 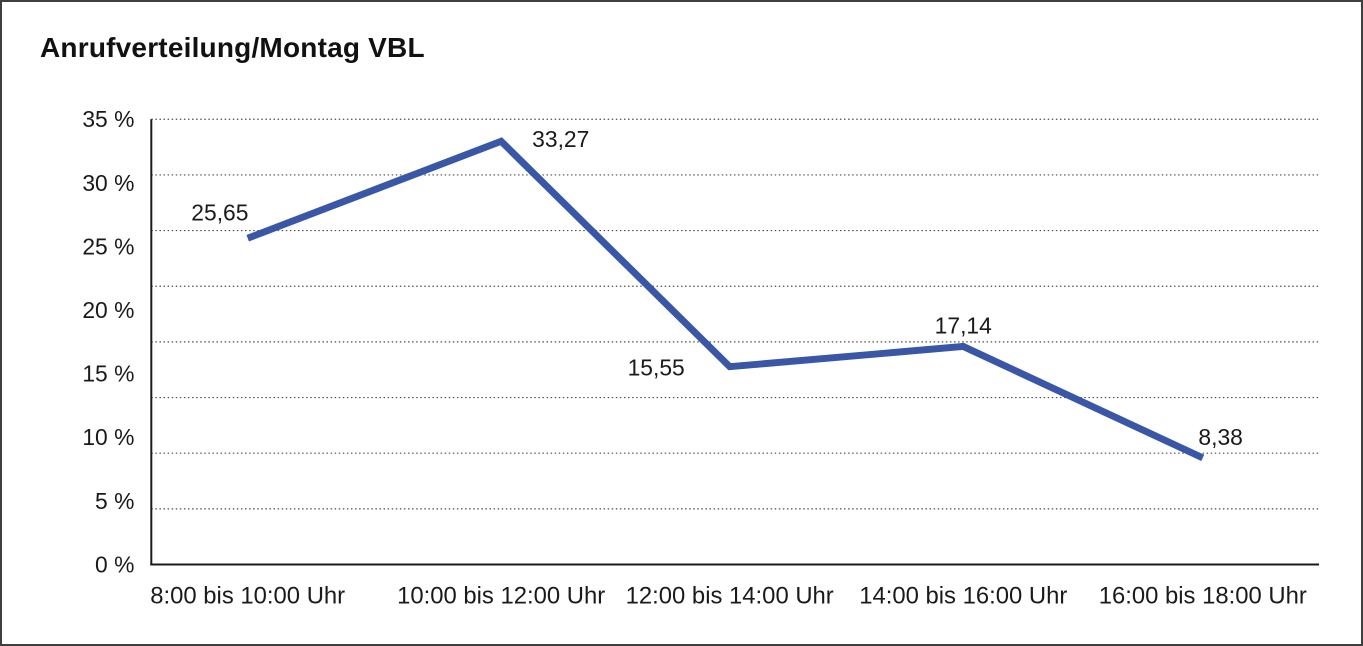 I want to click on y-tick-label: 5 %, so click(x=114, y=501).